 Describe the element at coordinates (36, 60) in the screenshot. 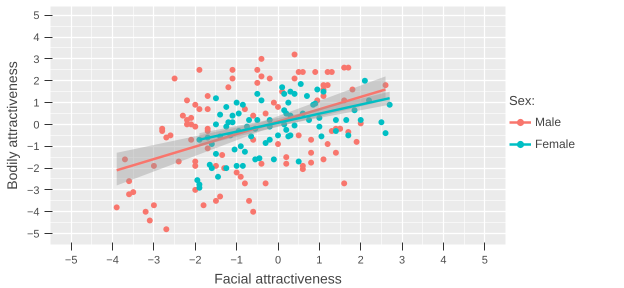

I see `y-tick-label: 3` at that location.